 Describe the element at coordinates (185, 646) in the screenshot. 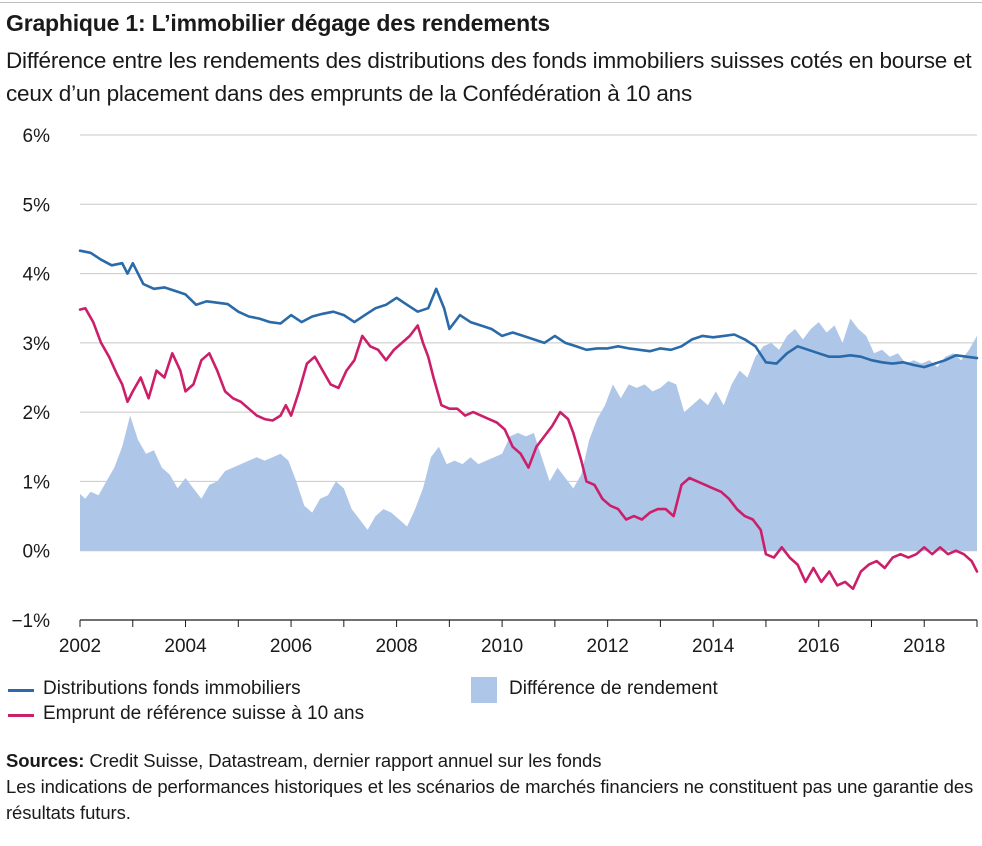

I see `x-tick-label: 2004` at that location.